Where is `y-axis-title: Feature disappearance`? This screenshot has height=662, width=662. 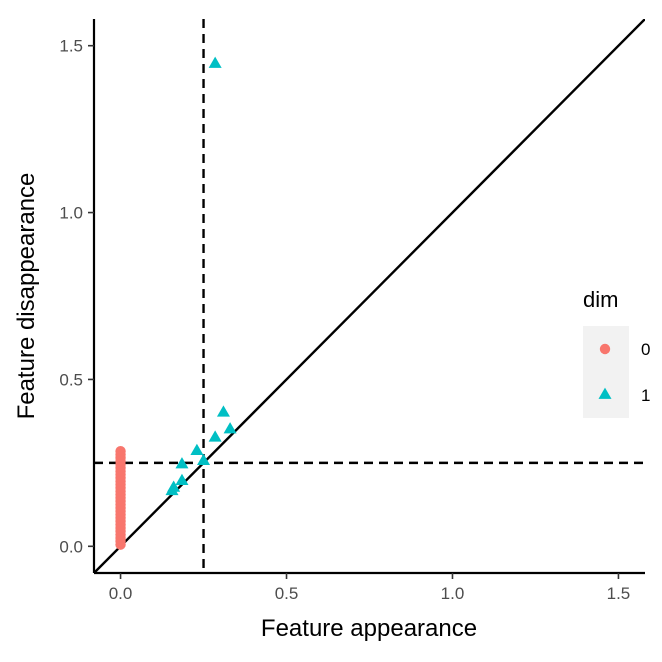 y-axis-title: Feature disappearance is located at coordinates (26, 296).